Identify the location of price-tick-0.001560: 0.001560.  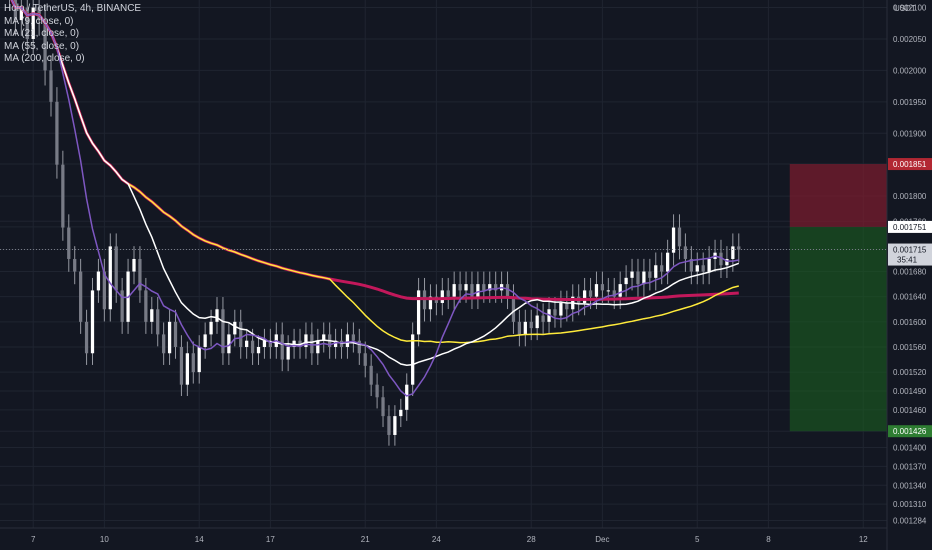
(910, 347).